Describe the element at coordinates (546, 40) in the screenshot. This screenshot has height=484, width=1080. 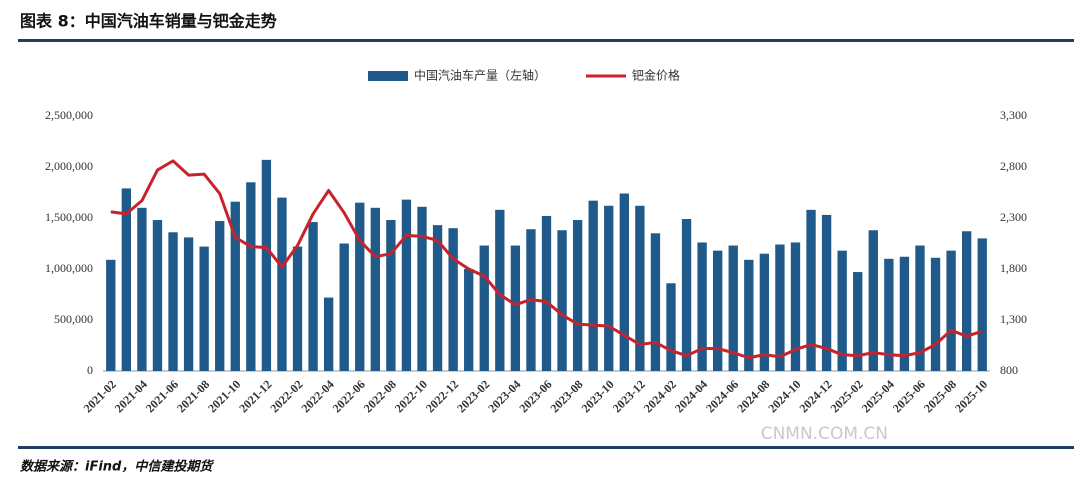
I see `title-rule` at that location.